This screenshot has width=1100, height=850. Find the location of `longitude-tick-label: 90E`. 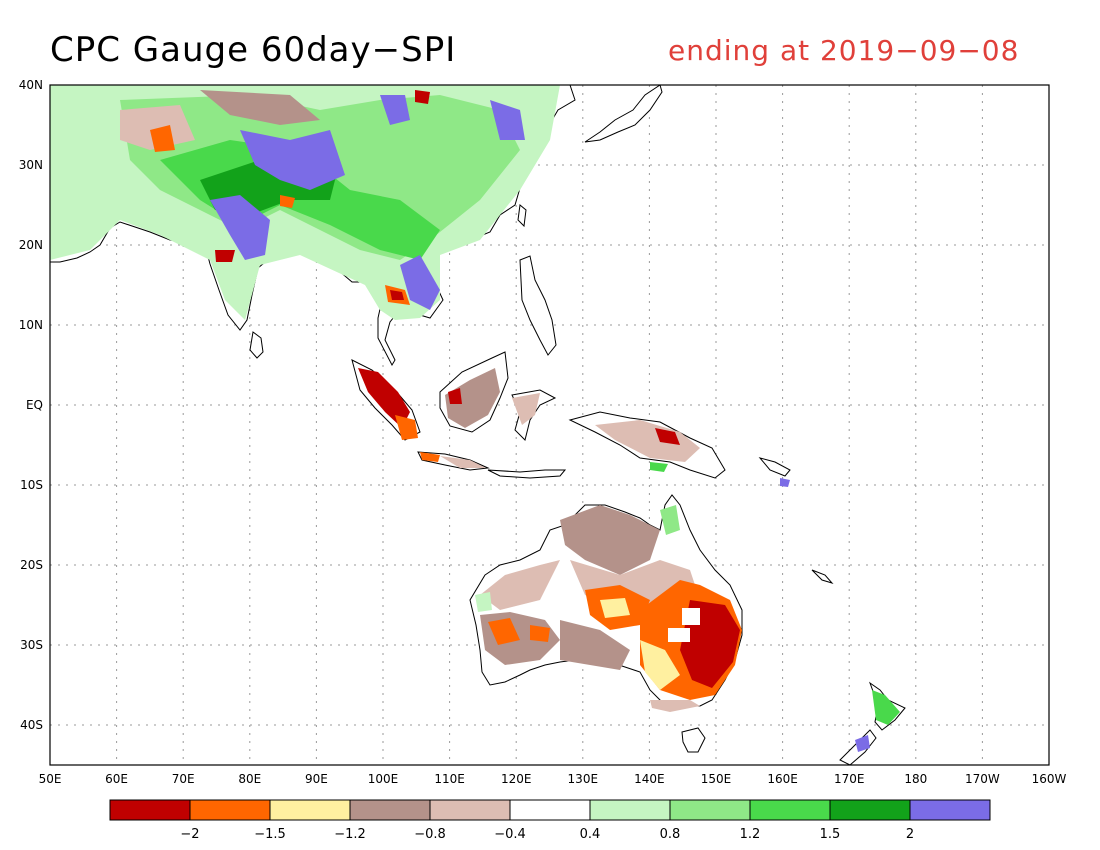

longitude-tick-label: 90E is located at coordinates (316, 779).